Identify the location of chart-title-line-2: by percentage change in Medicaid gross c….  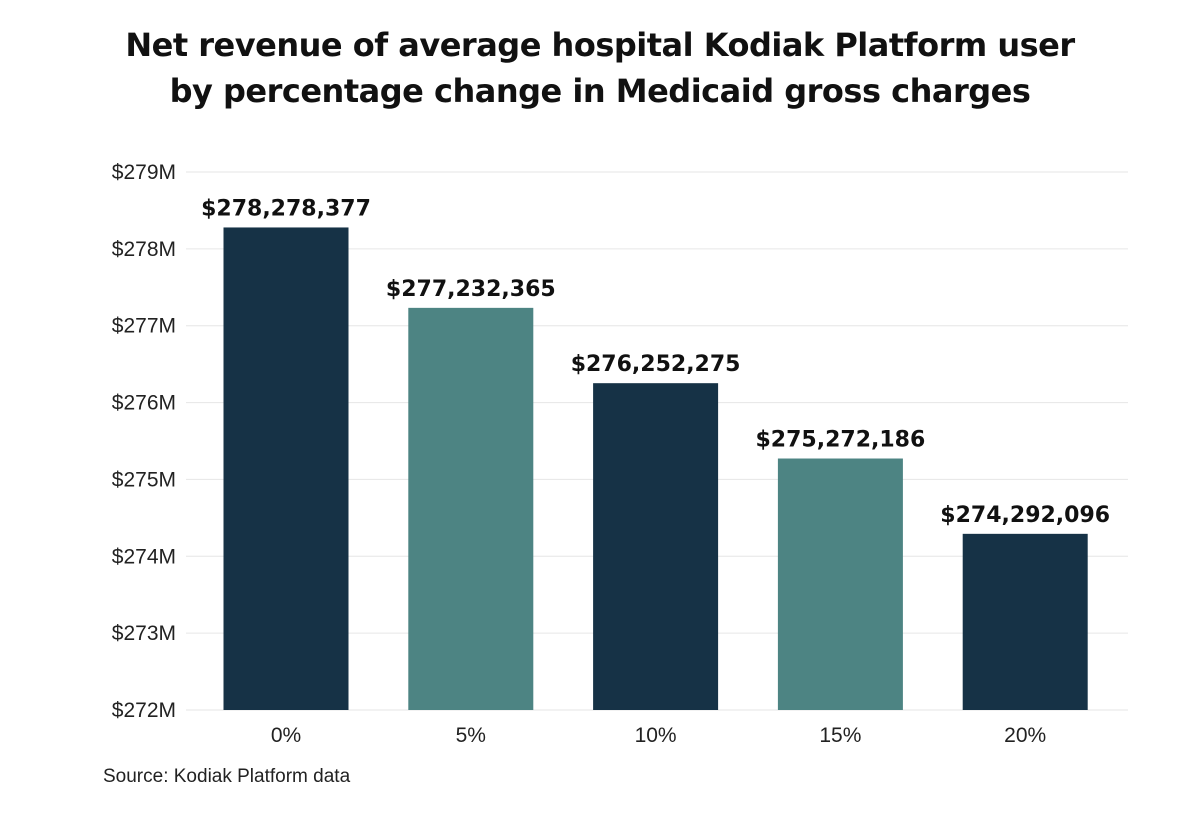
(600, 91).